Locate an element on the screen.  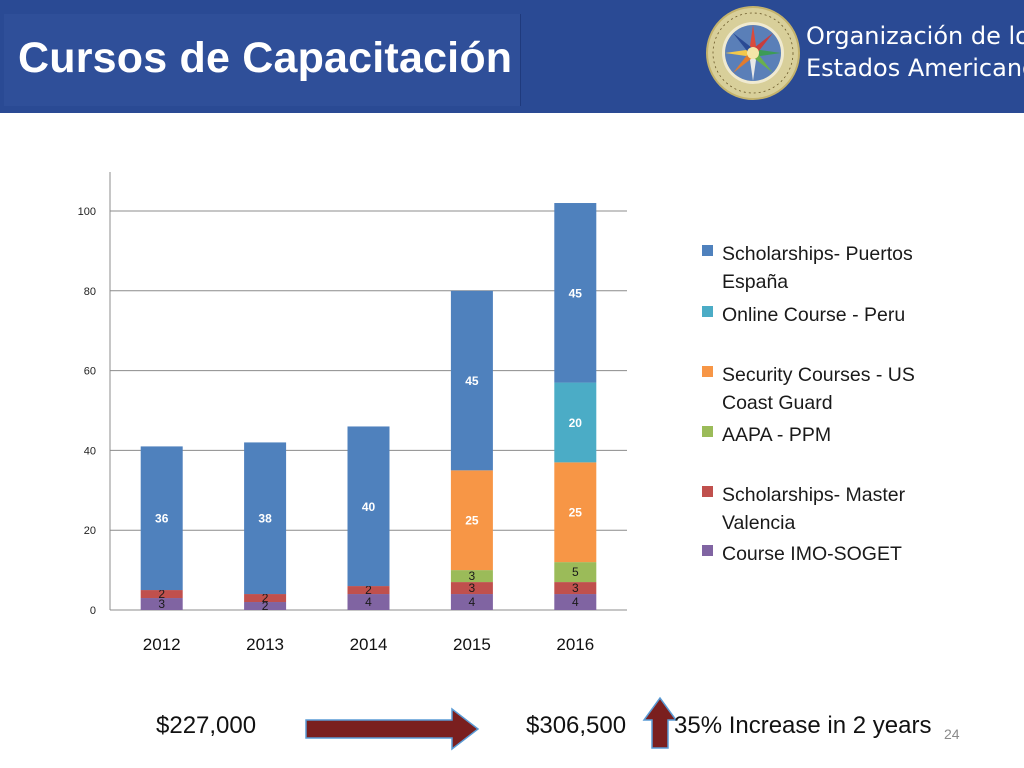
x-tick-label: 2015 is located at coordinates (472, 644).